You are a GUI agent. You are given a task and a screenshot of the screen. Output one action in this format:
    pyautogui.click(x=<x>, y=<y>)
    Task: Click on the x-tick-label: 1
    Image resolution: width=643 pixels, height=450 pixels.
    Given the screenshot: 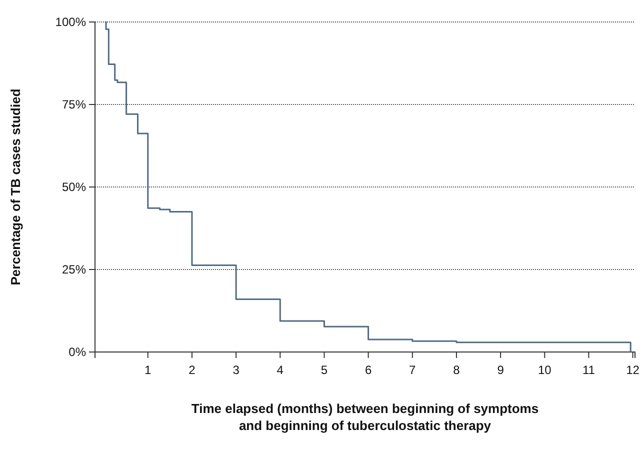 What is the action you would take?
    pyautogui.click(x=148, y=370)
    